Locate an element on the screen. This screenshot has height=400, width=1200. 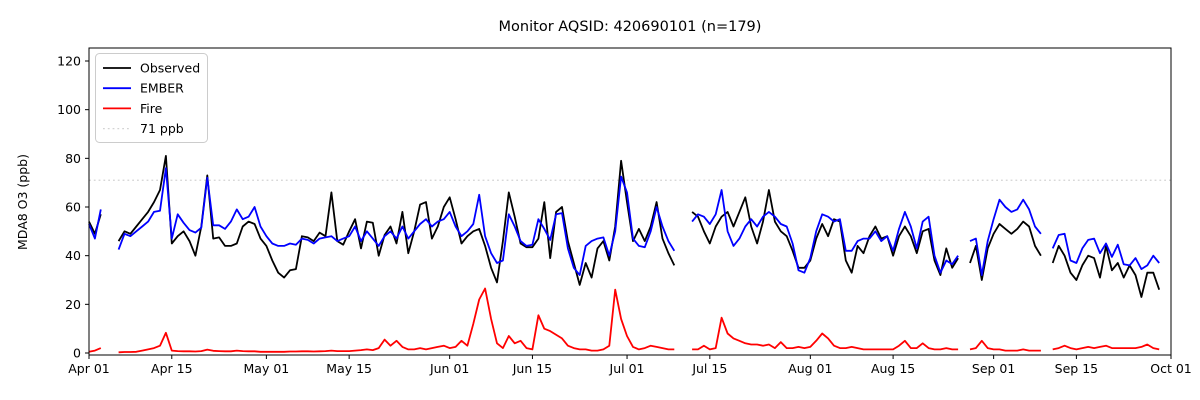
y-tick-label: 120 is located at coordinates (69, 61).